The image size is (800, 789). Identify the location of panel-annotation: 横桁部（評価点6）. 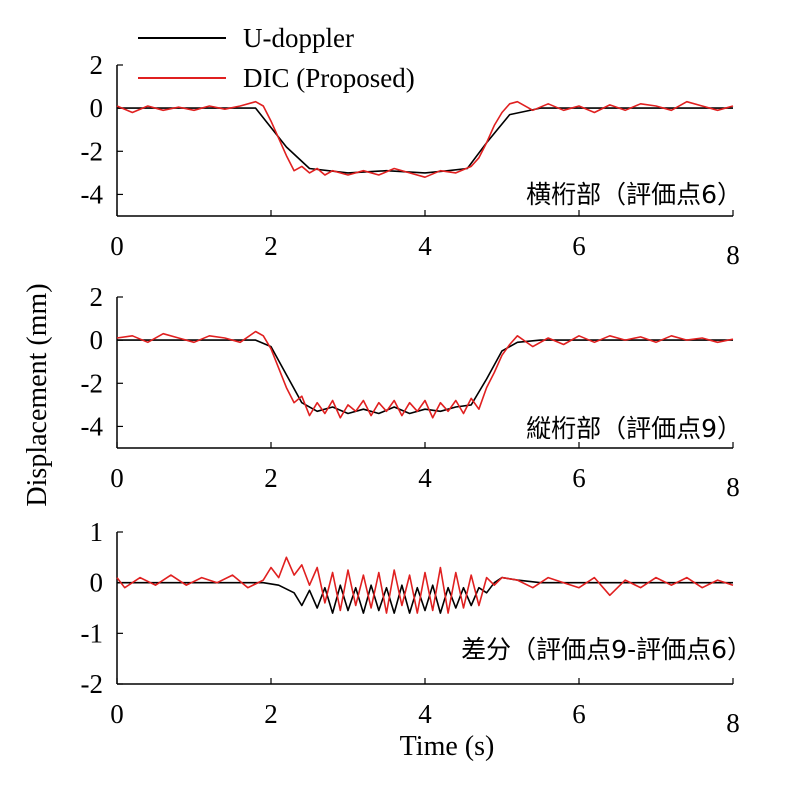
(634, 194).